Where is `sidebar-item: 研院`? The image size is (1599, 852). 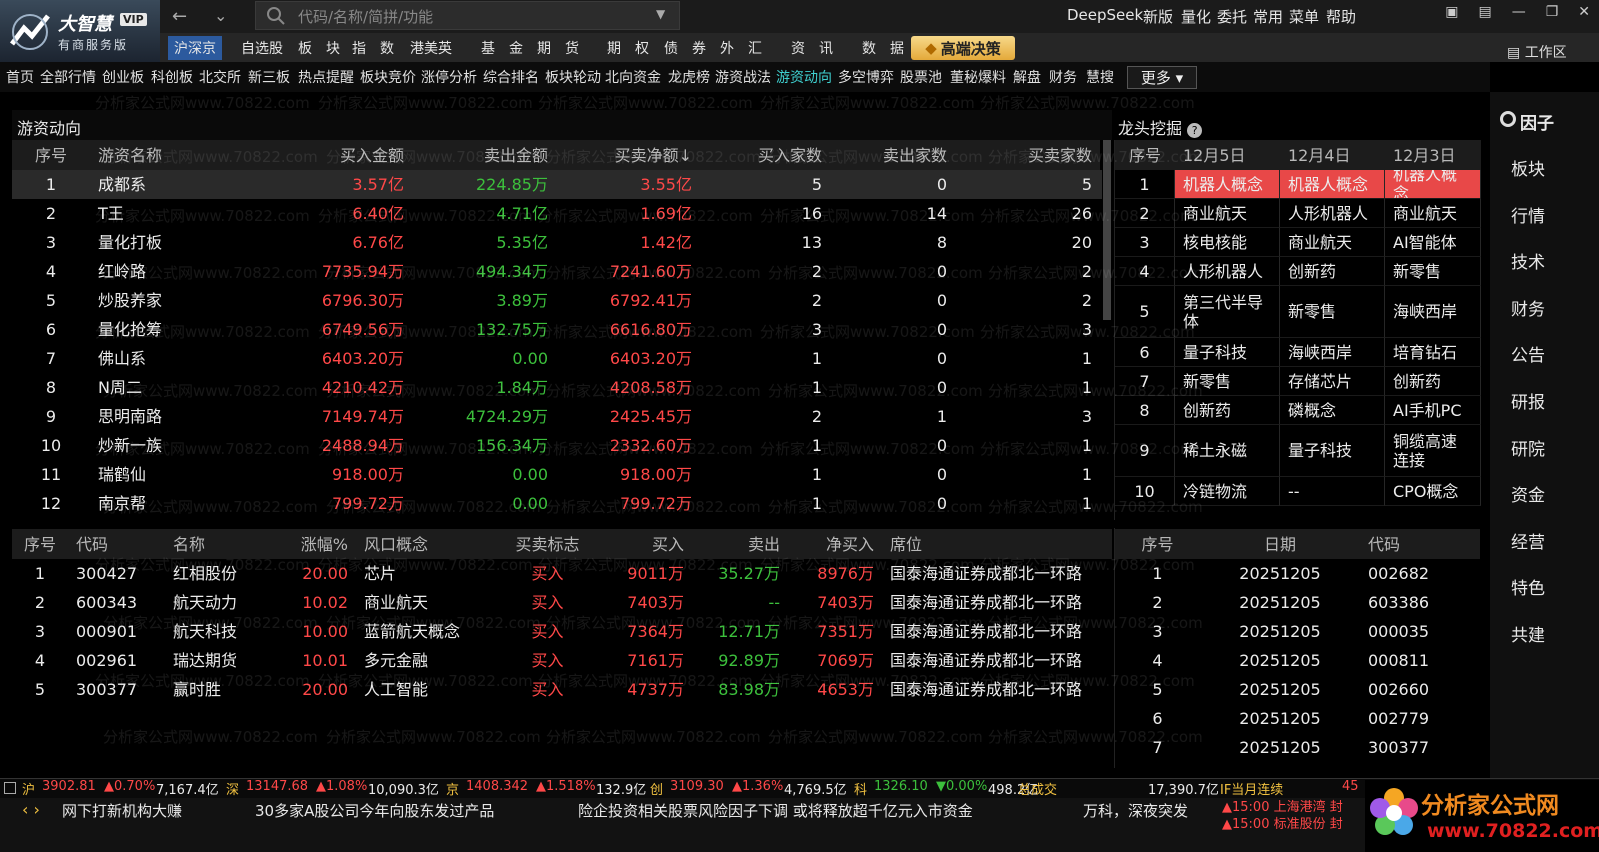 sidebar-item: 研院 is located at coordinates (1528, 449).